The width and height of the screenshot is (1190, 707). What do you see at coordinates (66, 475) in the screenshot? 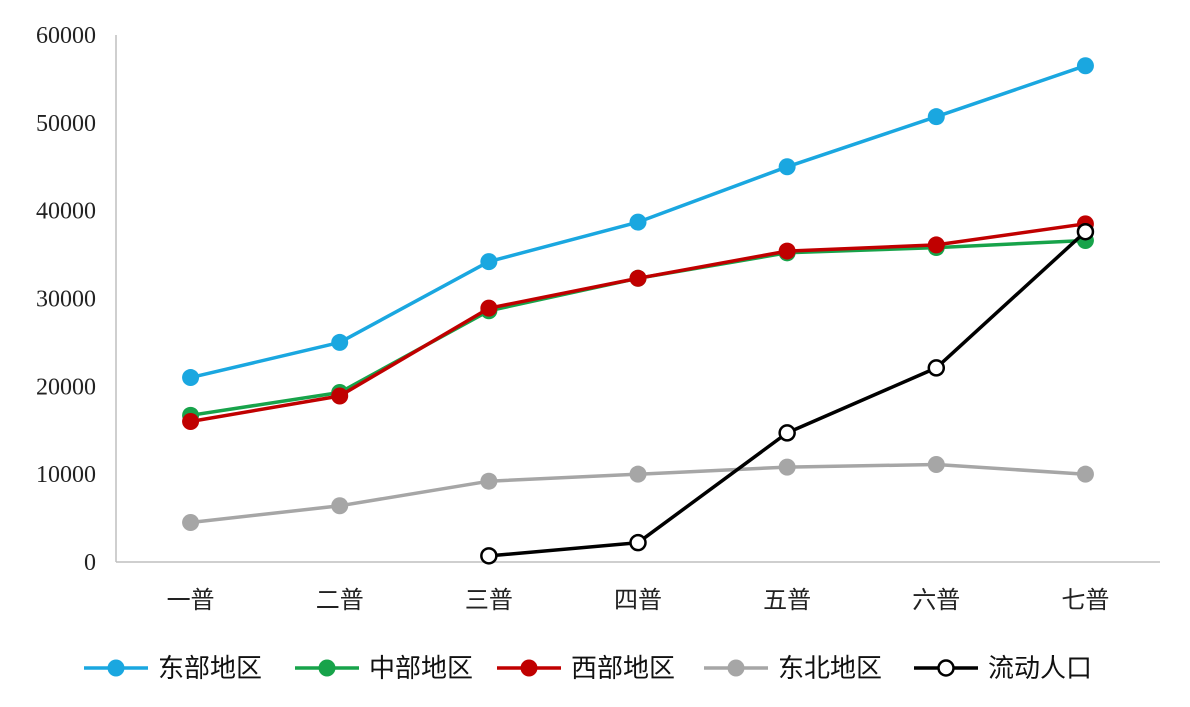
I see `y-tick-label: 10000` at bounding box center [66, 475].